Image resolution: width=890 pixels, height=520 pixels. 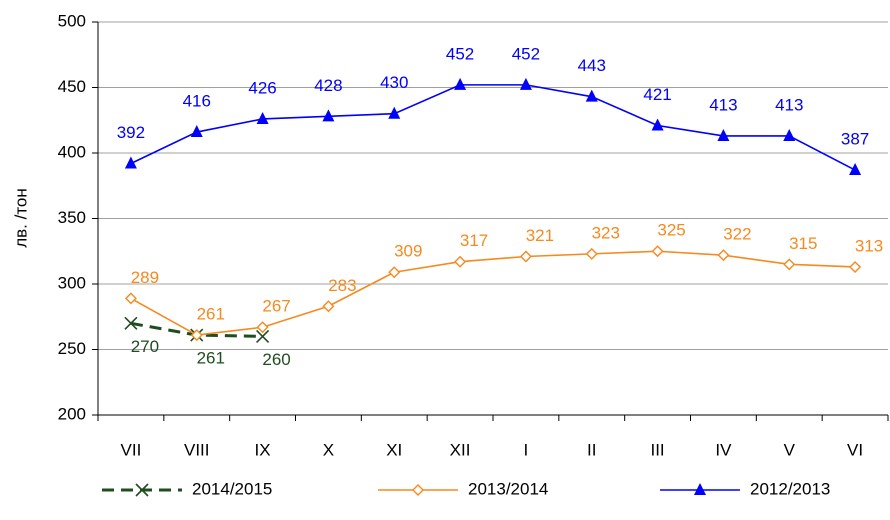 I want to click on data-label: 315, so click(x=803, y=243).